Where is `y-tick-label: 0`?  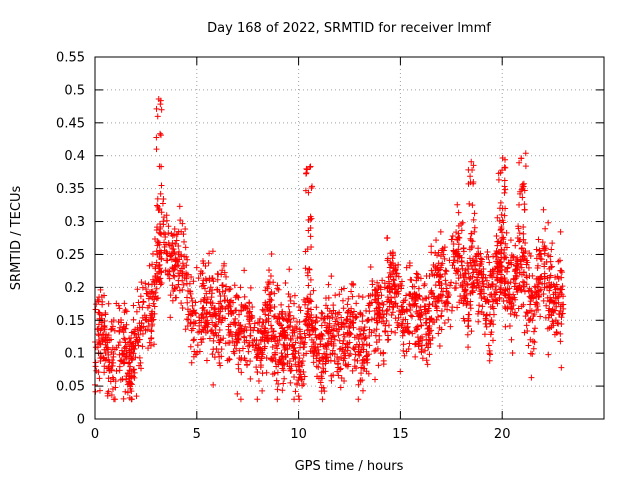 y-tick-label: 0 is located at coordinates (81, 420).